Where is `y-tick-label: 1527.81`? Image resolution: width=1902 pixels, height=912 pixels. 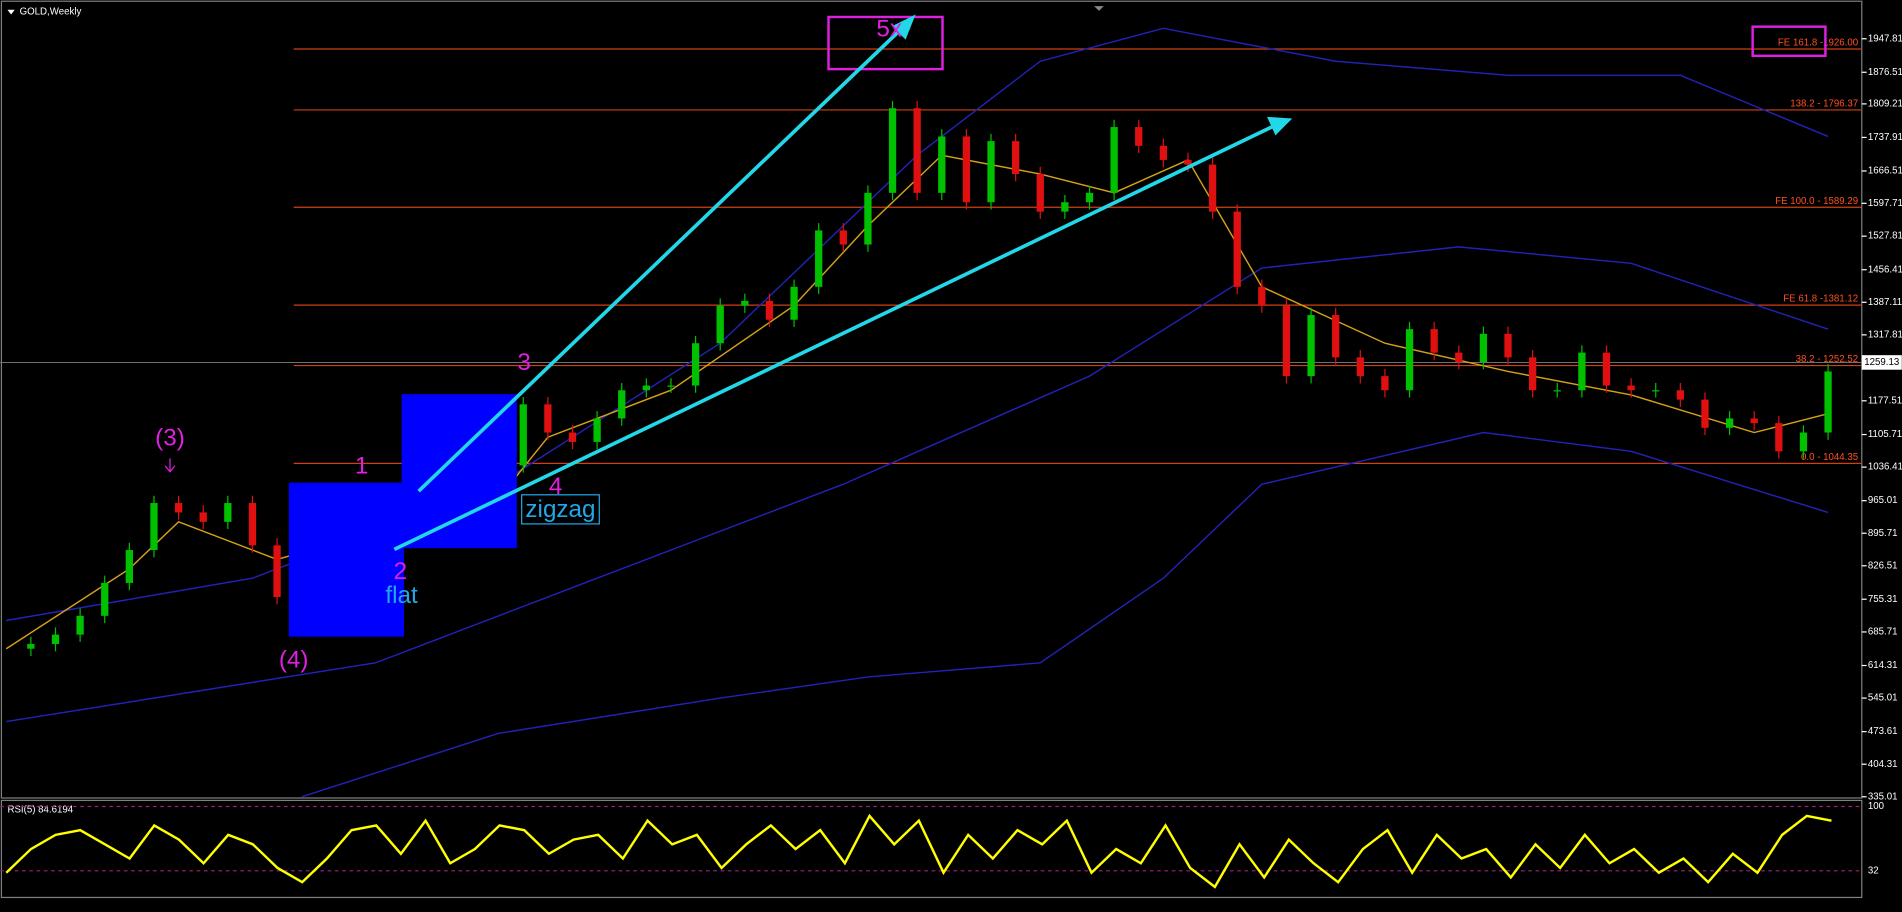 y-tick-label: 1527.81 is located at coordinates (1885, 236).